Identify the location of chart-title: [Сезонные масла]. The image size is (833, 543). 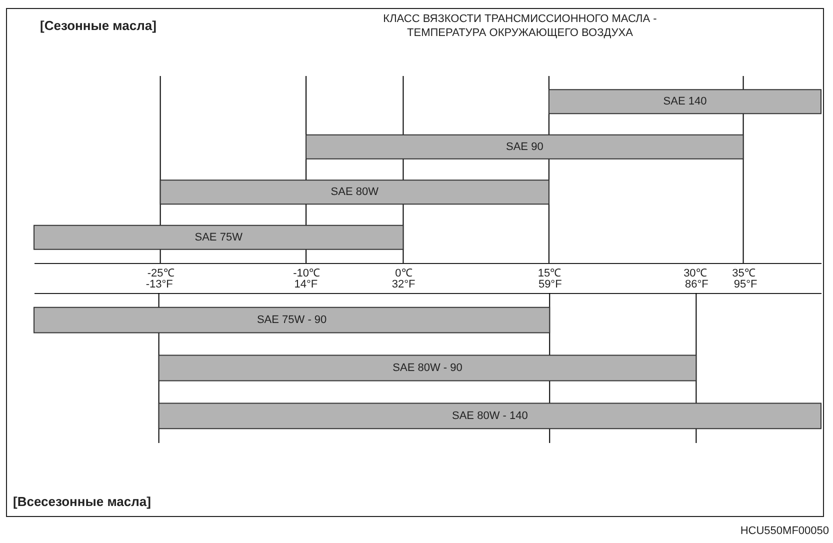
(98, 25).